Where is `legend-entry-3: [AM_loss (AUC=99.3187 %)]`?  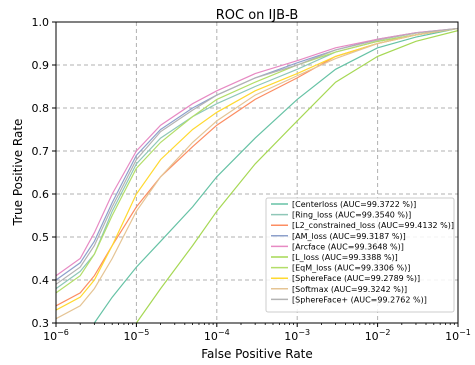
legend-entry-3: [AM_loss (AUC=99.3187 %)] is located at coordinates (349, 236).